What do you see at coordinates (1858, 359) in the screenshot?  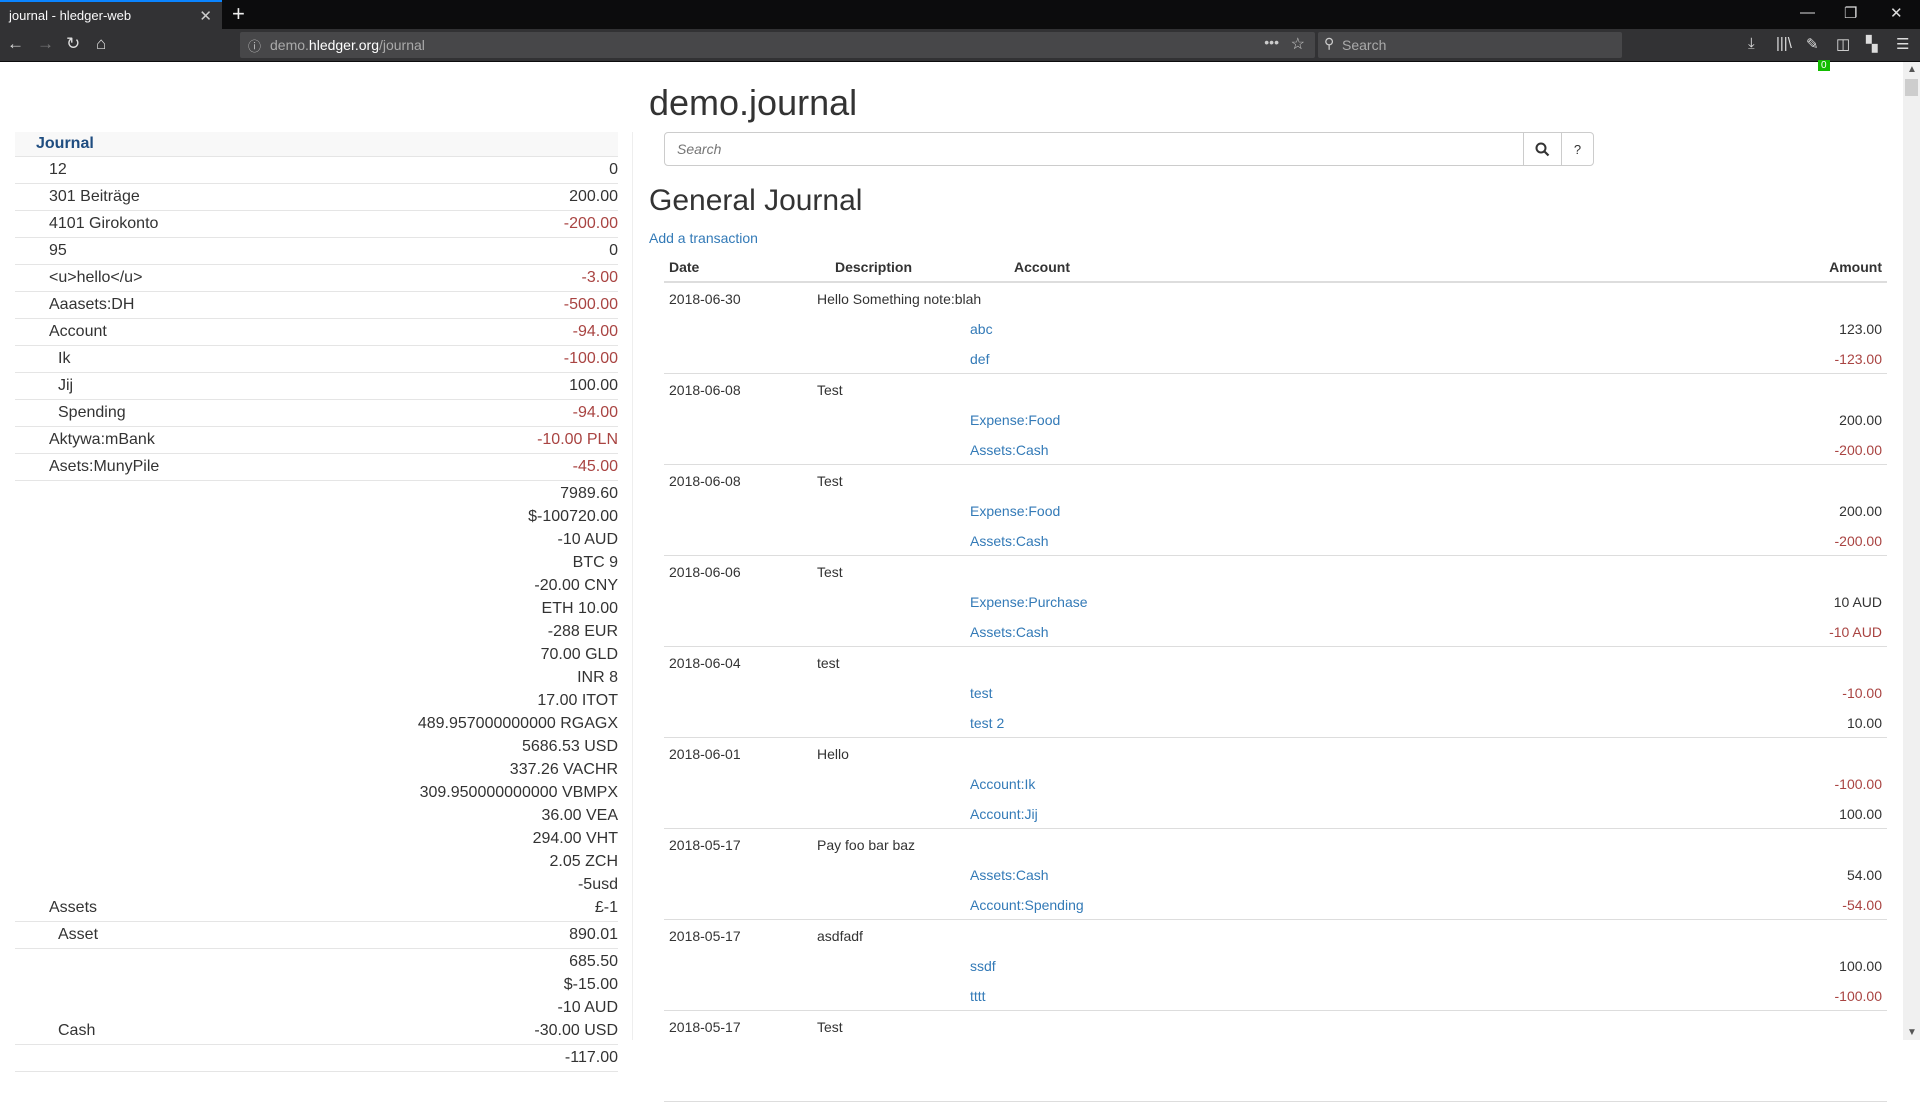 I see `posting-amount: -123.00` at bounding box center [1858, 359].